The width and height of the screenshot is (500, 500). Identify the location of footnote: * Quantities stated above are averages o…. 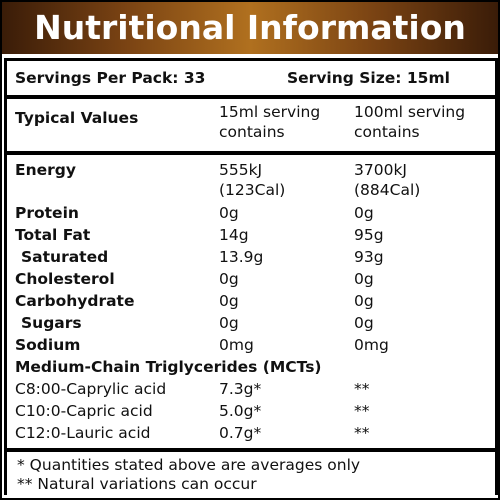
(189, 465).